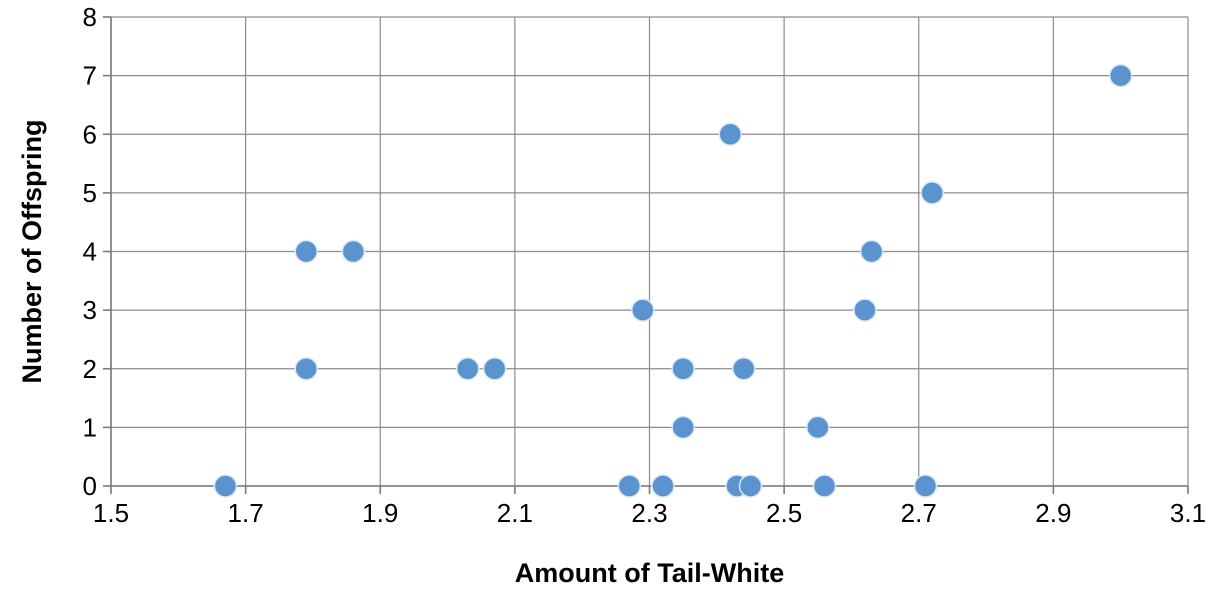 The height and width of the screenshot is (592, 1225). Describe the element at coordinates (784, 513) in the screenshot. I see `x-tick-label: 2.5` at that location.